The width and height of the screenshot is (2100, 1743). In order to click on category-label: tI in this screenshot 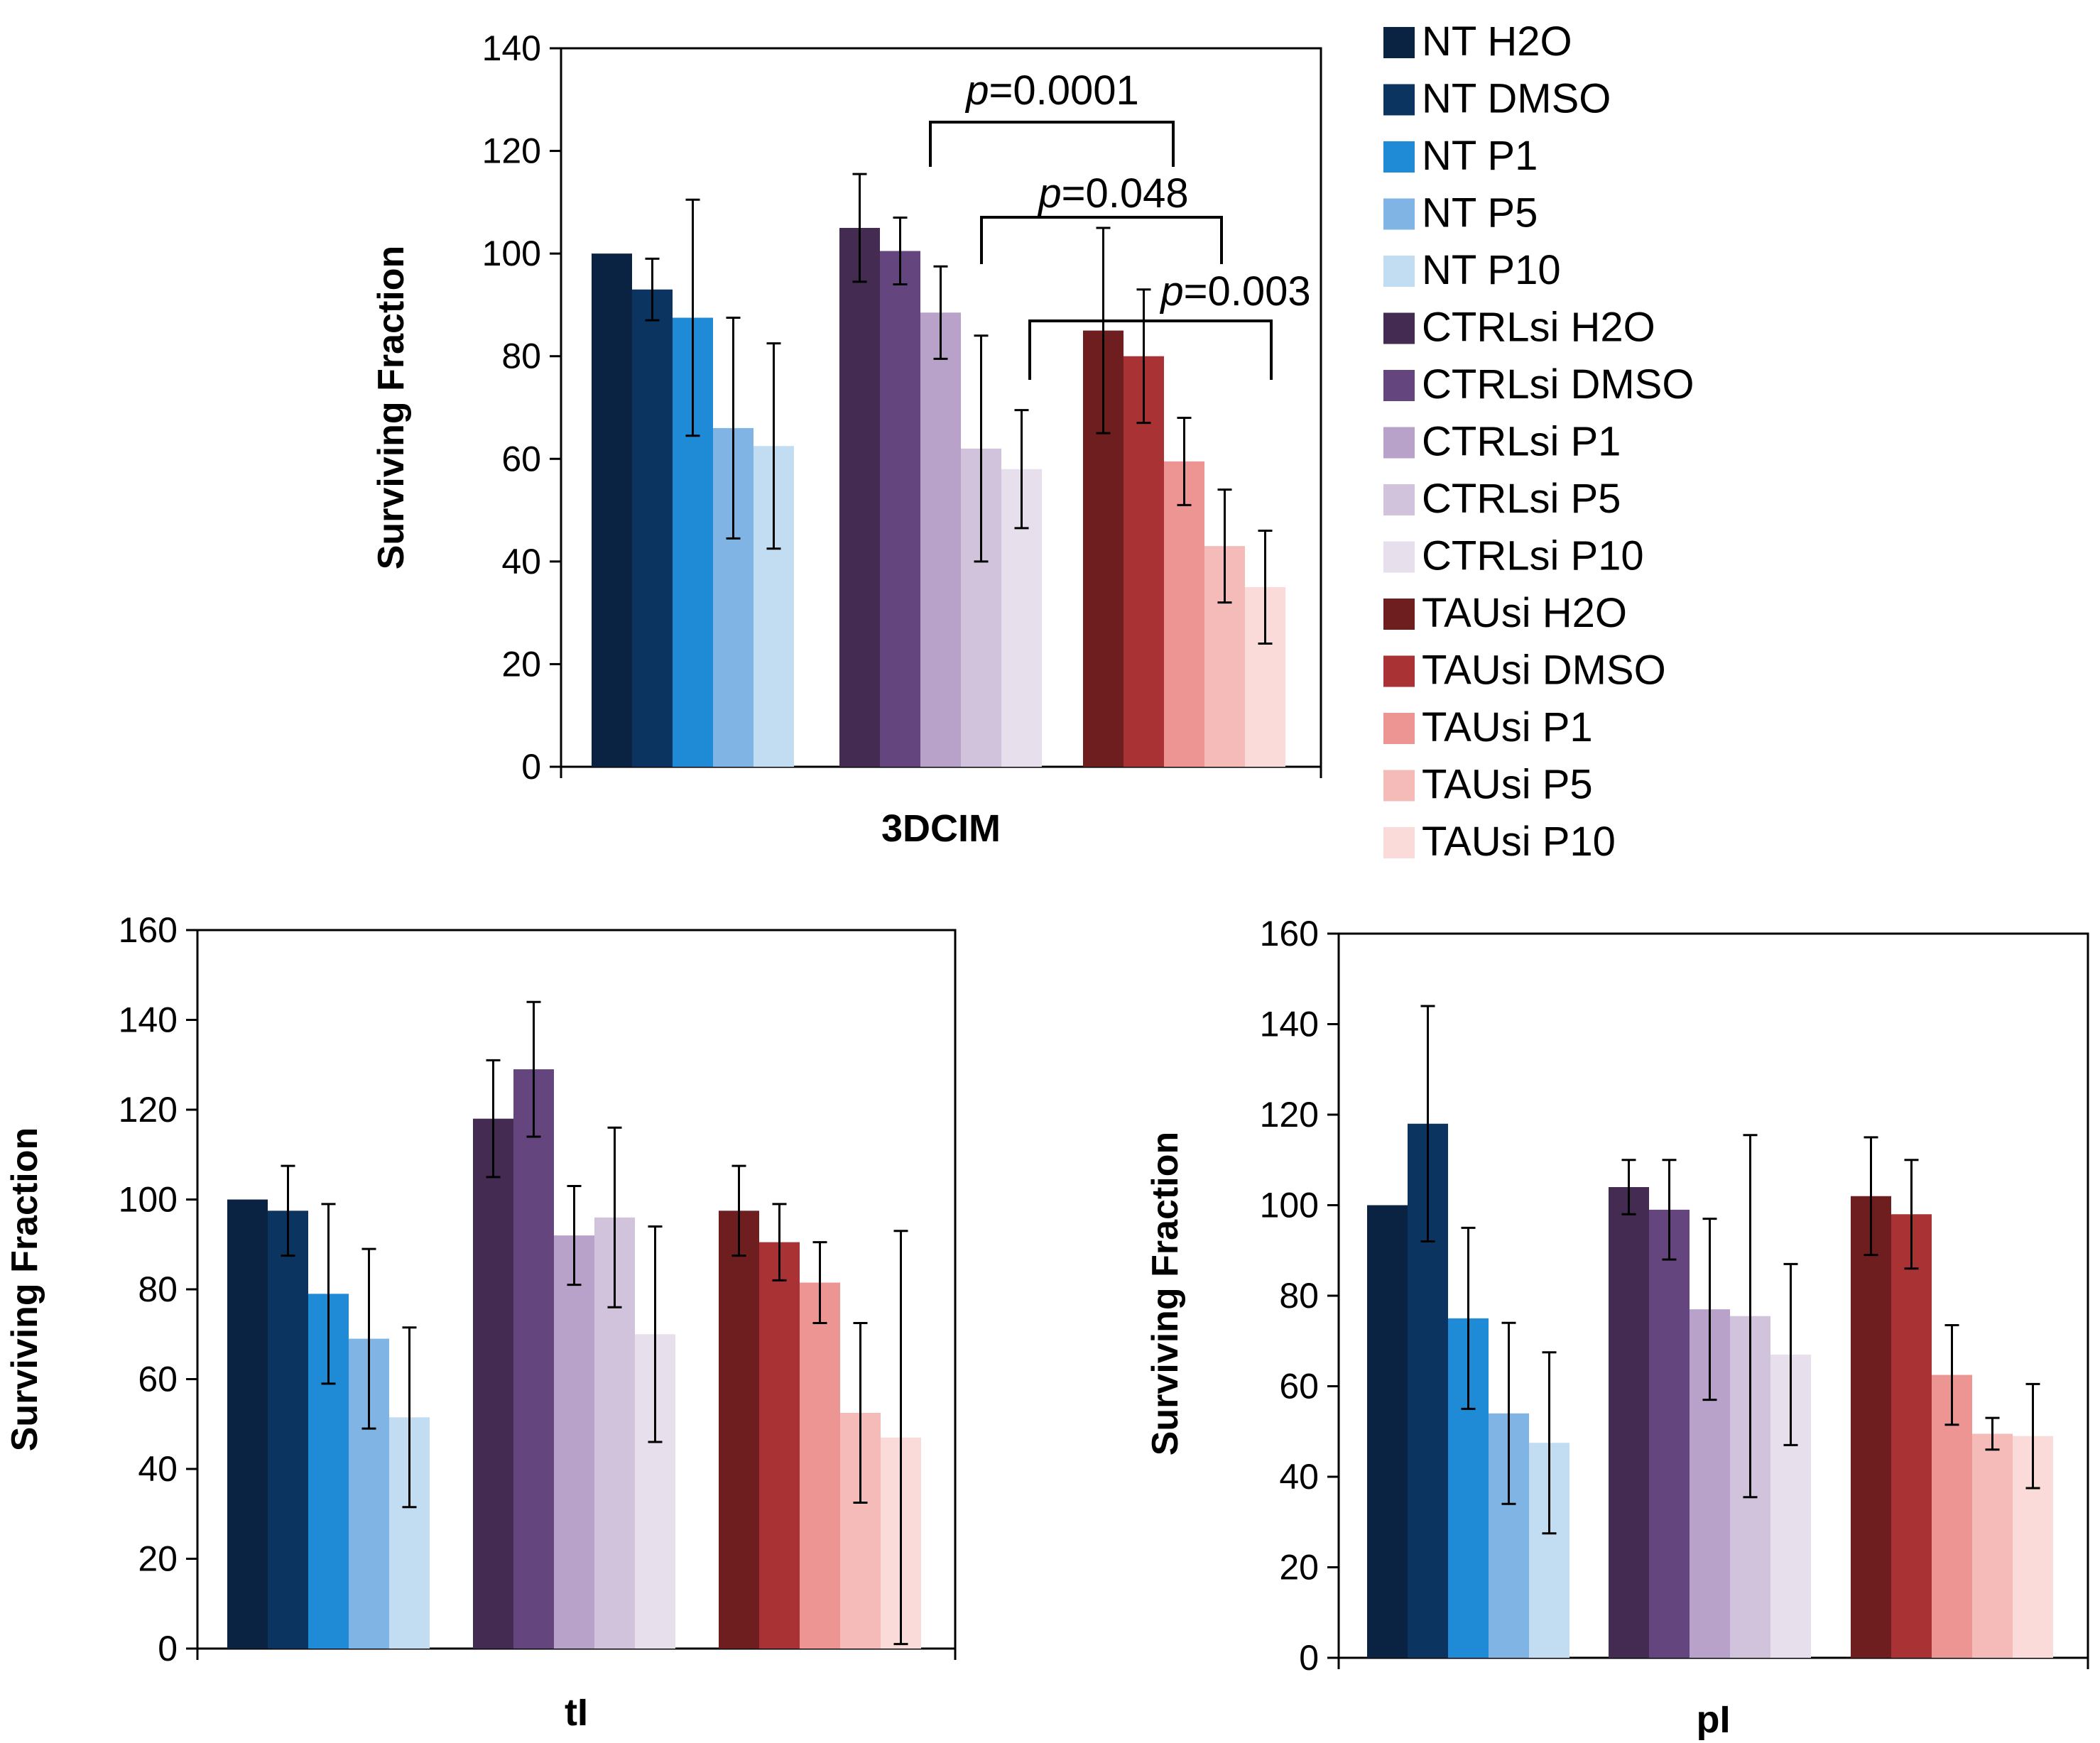, I will do `click(576, 1712)`.